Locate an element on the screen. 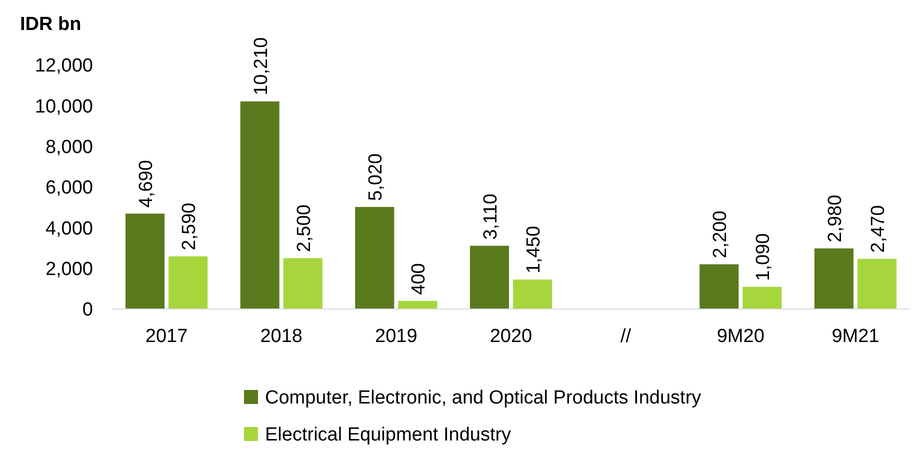 The height and width of the screenshot is (450, 915). data-label: 2,470 is located at coordinates (878, 229).